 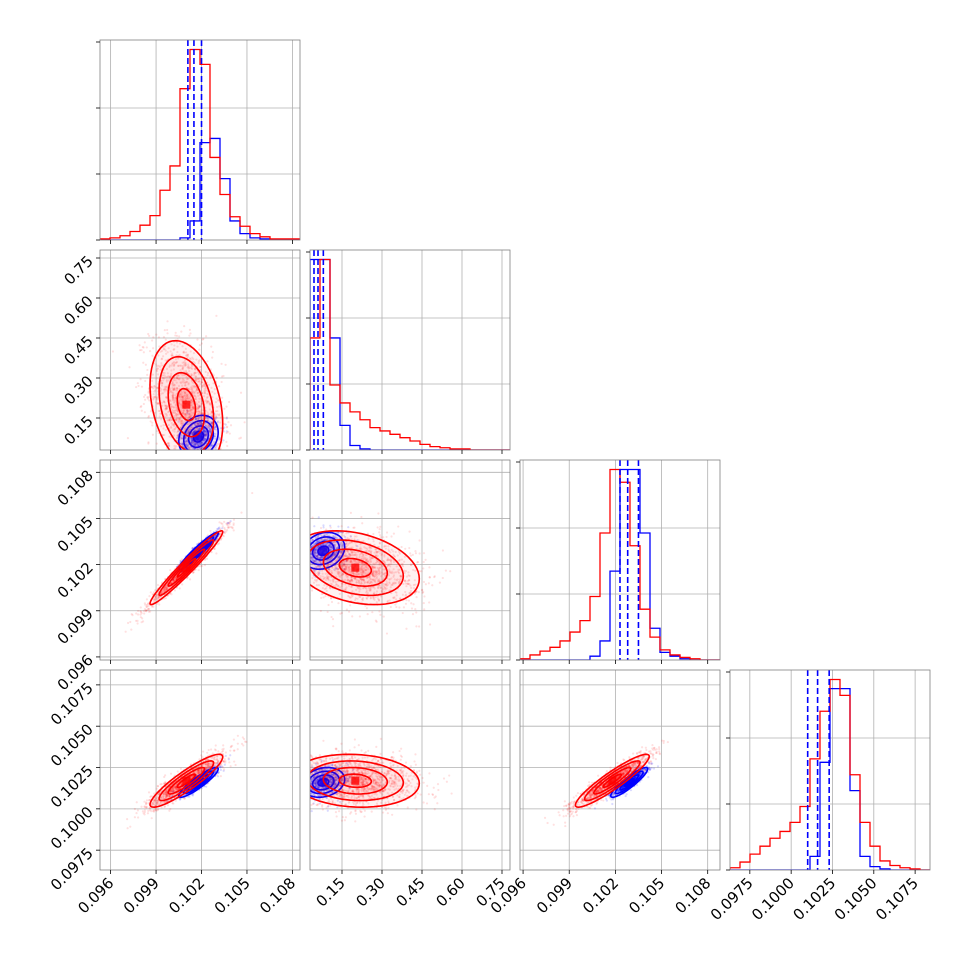 What do you see at coordinates (410, 354) in the screenshot?
I see `histogram-red` at bounding box center [410, 354].